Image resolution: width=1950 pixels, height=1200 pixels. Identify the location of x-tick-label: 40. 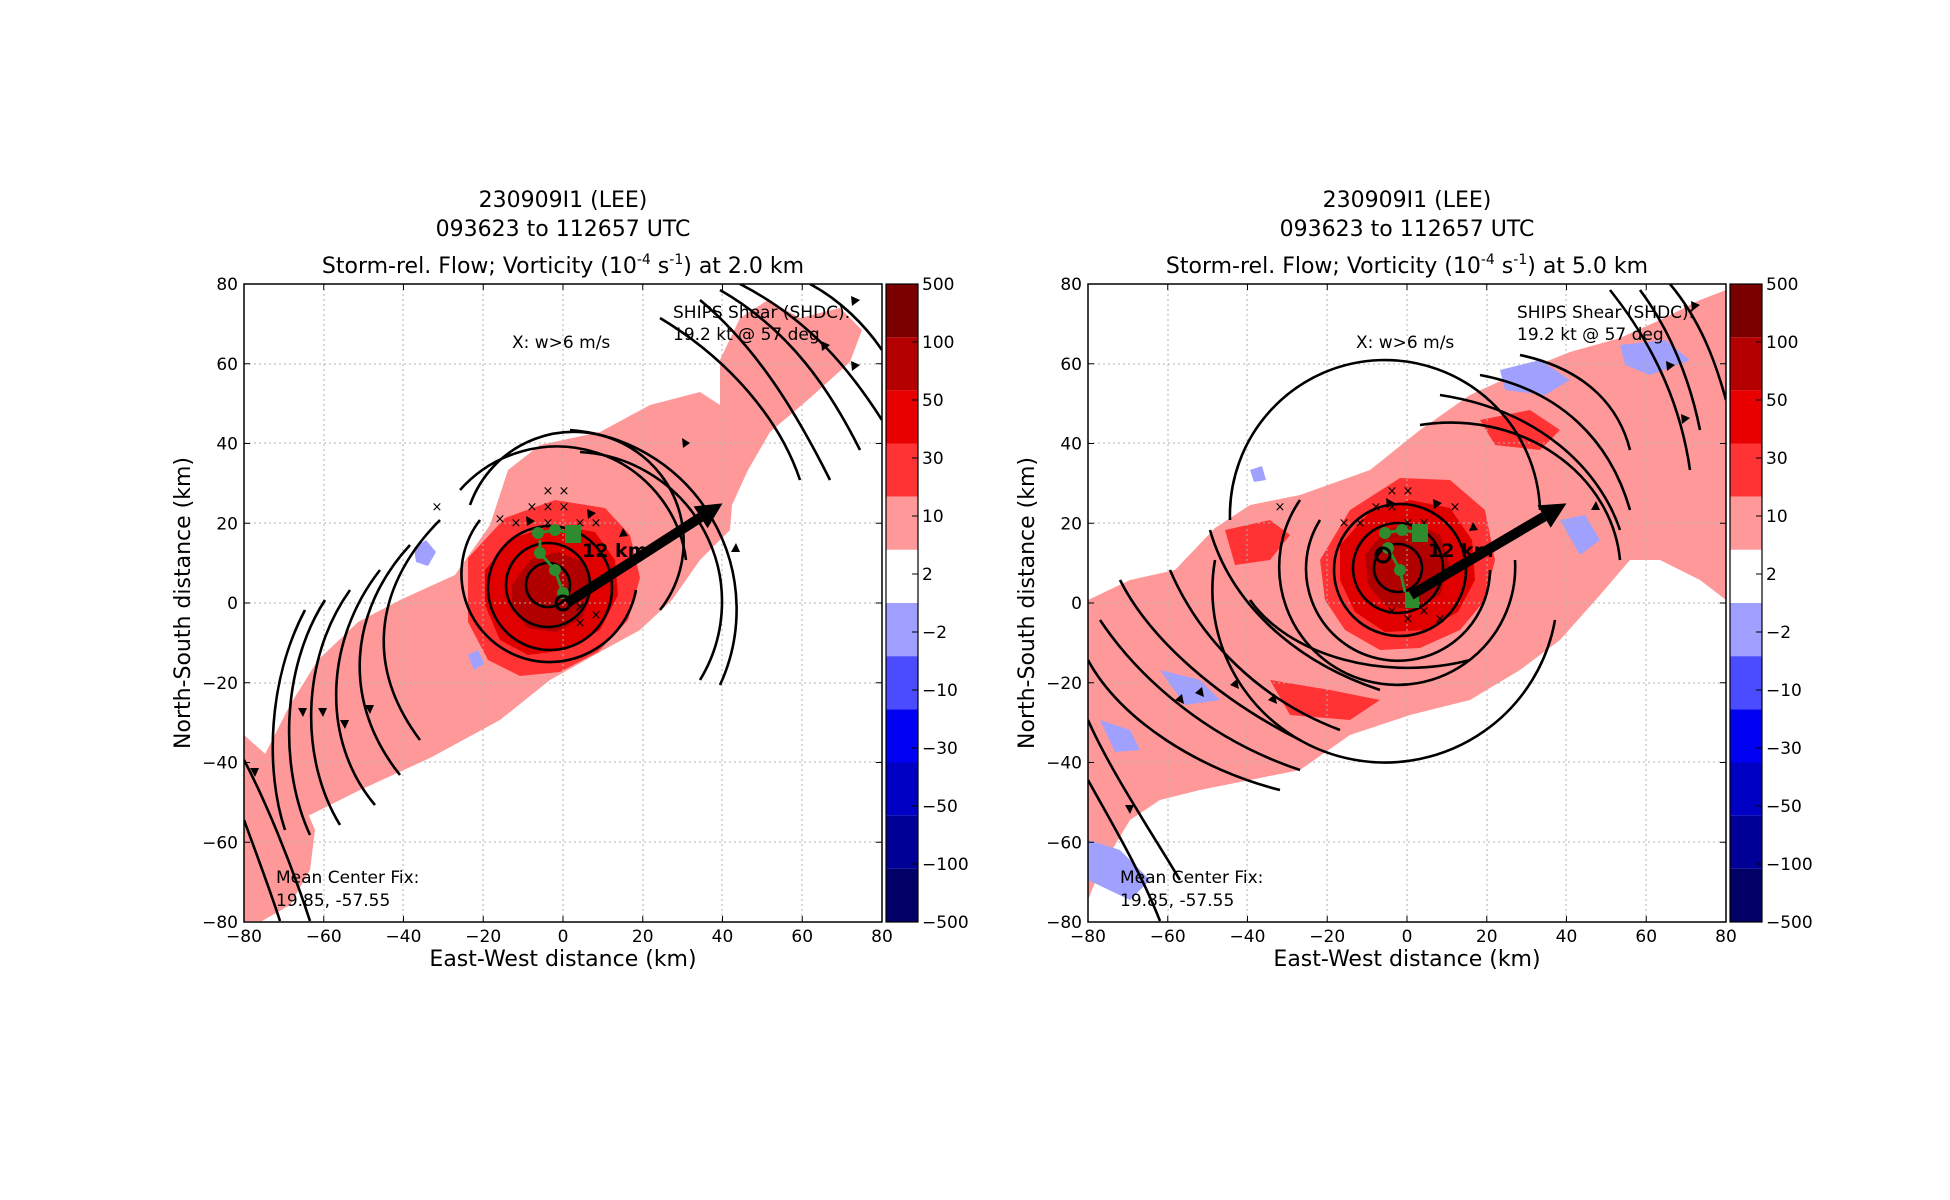
(723, 937).